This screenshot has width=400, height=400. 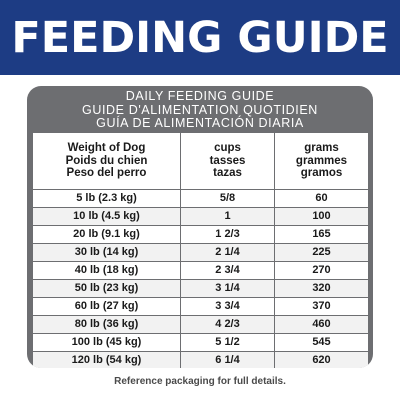 What do you see at coordinates (227, 161) in the screenshot?
I see `column-header-cups: cups tasses tazas` at bounding box center [227, 161].